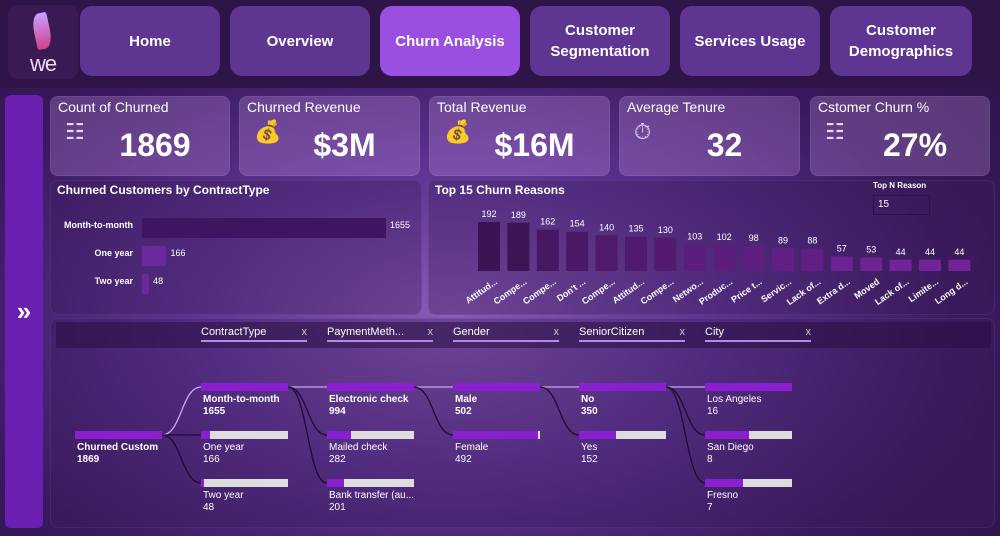 The image size is (1000, 536). What do you see at coordinates (241, 406) in the screenshot?
I see `tree-node: Month-to-month 1655` at bounding box center [241, 406].